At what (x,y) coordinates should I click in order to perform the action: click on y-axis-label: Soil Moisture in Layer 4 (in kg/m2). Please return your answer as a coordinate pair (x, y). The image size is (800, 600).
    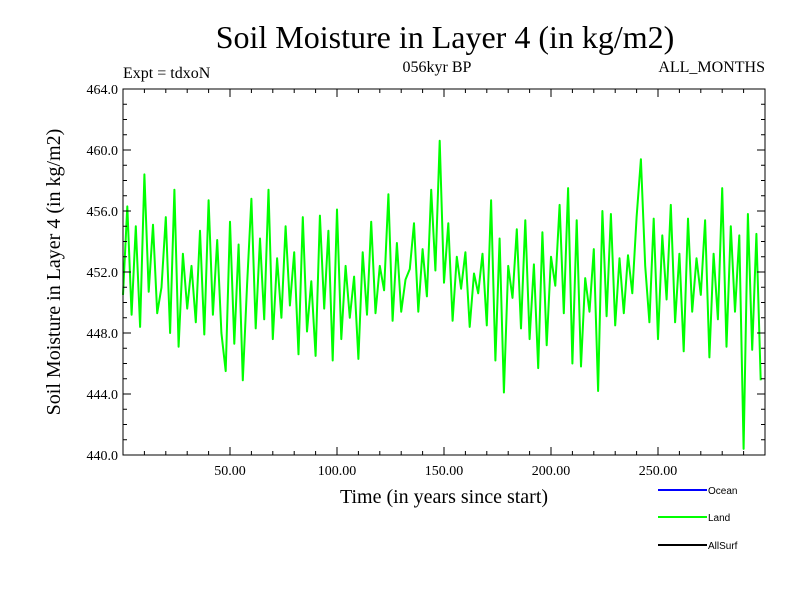
    Looking at the image, I should click on (54, 272).